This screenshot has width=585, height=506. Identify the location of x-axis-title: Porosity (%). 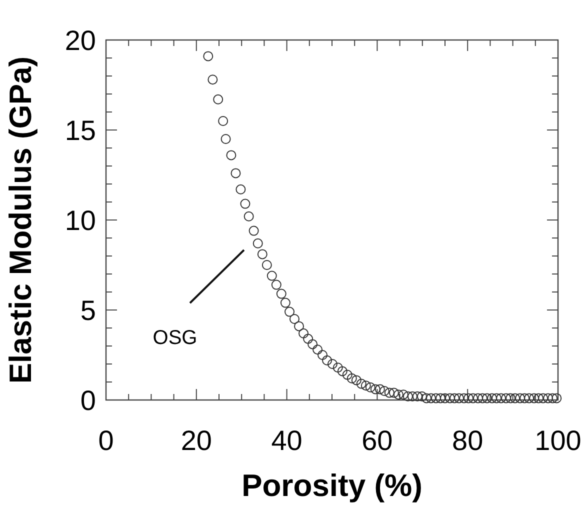
(332, 485).